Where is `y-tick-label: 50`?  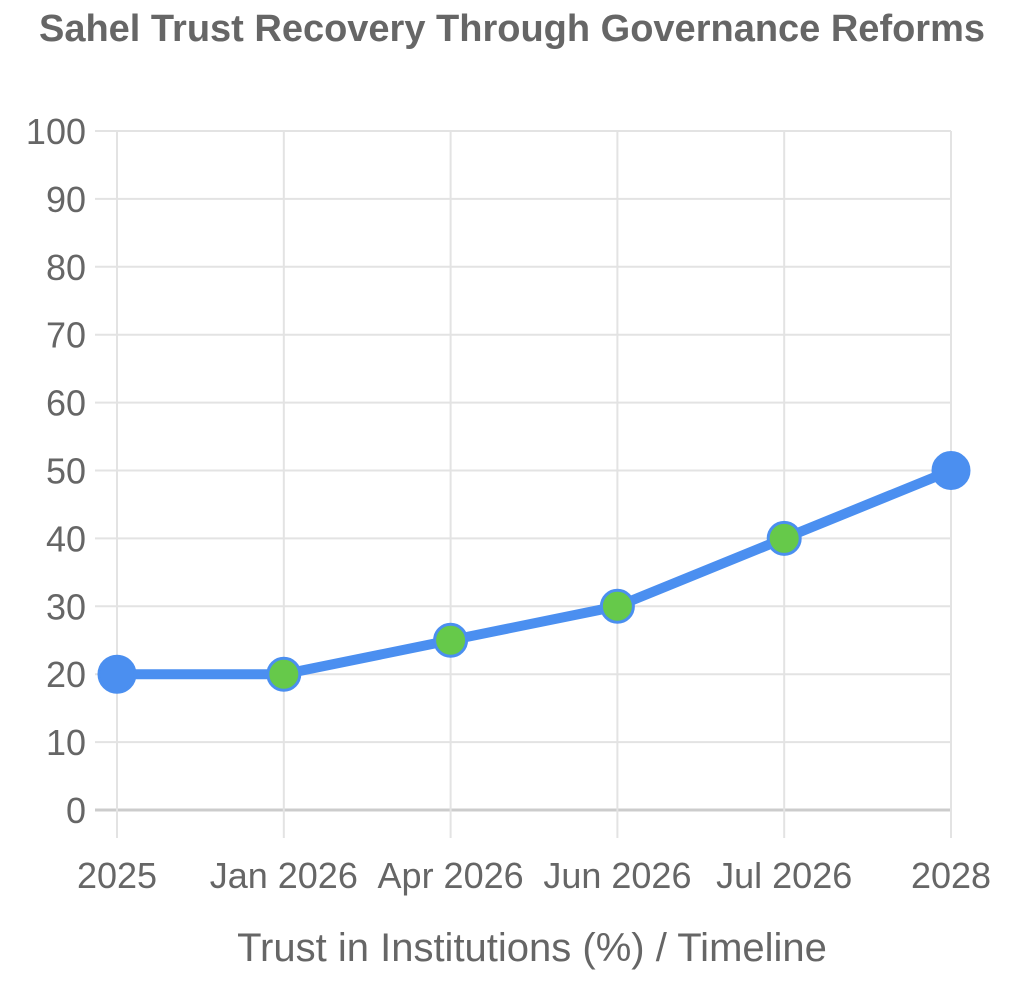
y-tick-label: 50 is located at coordinates (66, 471).